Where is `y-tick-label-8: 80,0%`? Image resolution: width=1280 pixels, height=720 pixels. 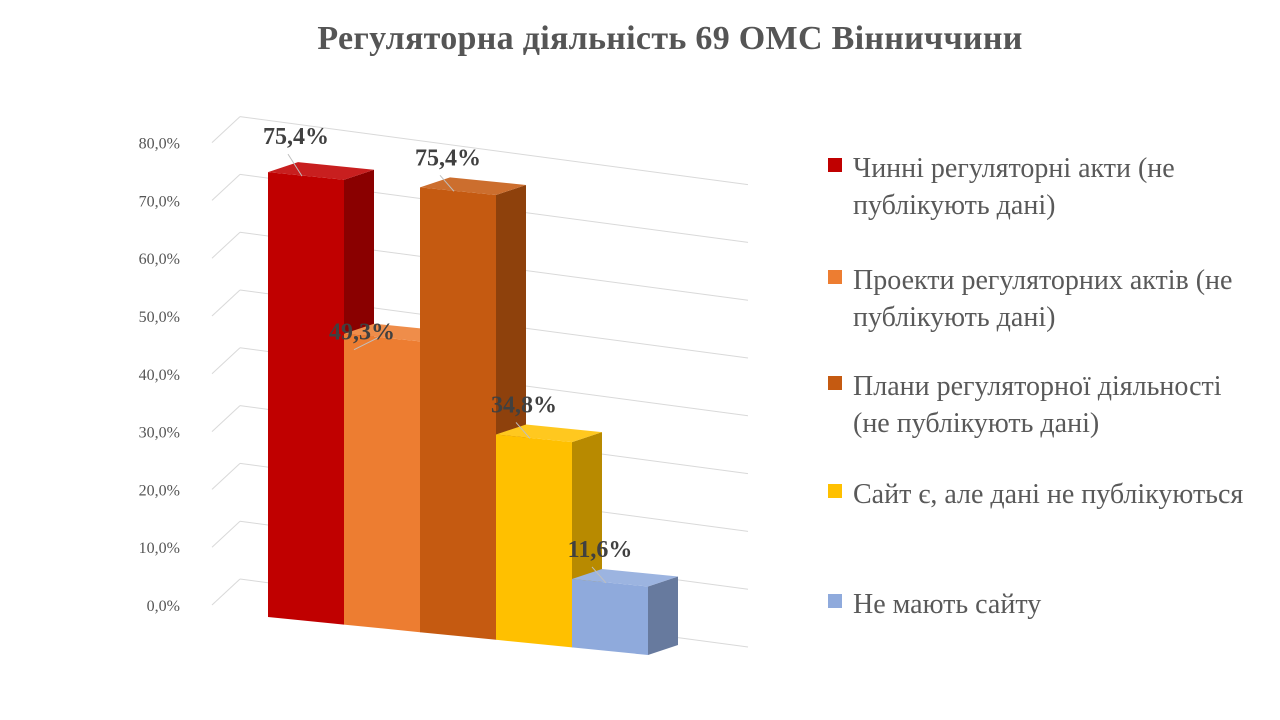 y-tick-label-8: 80,0% is located at coordinates (159, 144).